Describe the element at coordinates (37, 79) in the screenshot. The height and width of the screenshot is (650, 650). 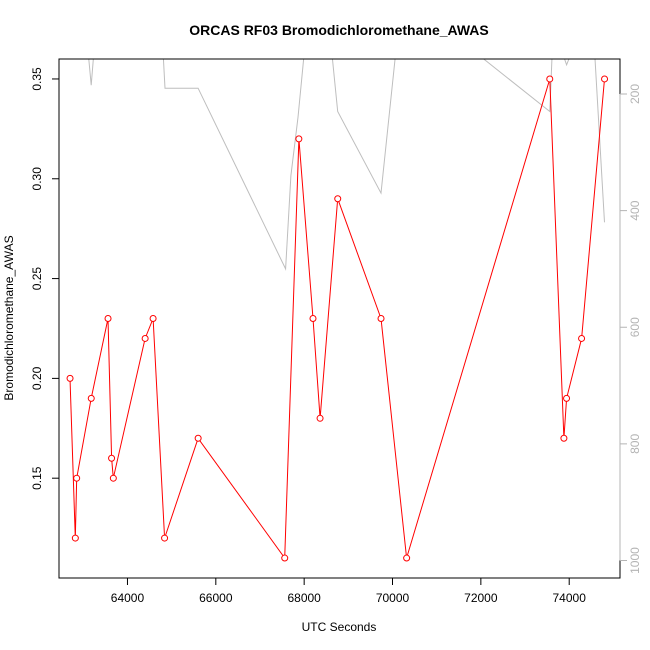
I see `y-tick-label: 0.35` at that location.